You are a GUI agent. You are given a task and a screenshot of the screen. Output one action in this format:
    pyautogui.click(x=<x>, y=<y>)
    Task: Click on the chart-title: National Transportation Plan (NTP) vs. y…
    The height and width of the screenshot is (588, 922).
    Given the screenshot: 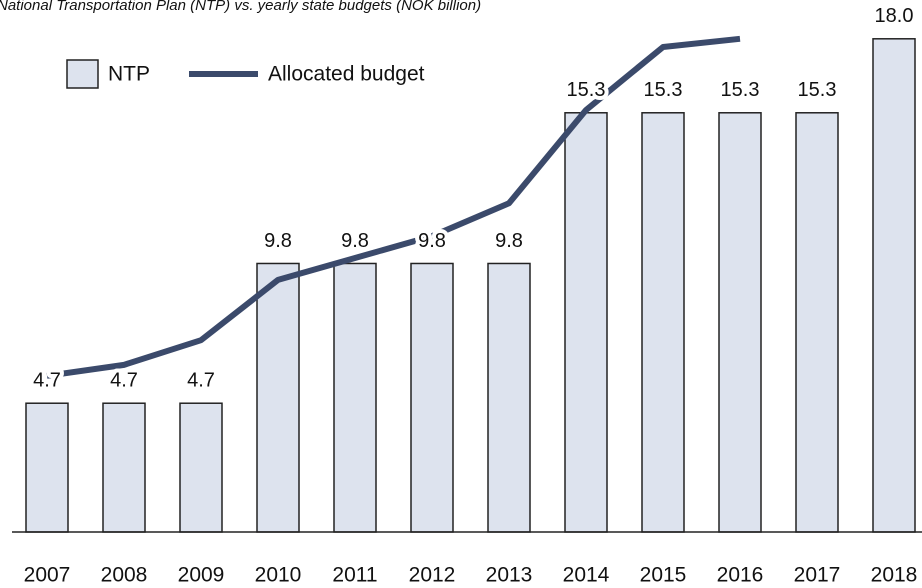 What is the action you would take?
    pyautogui.click(x=240, y=7)
    